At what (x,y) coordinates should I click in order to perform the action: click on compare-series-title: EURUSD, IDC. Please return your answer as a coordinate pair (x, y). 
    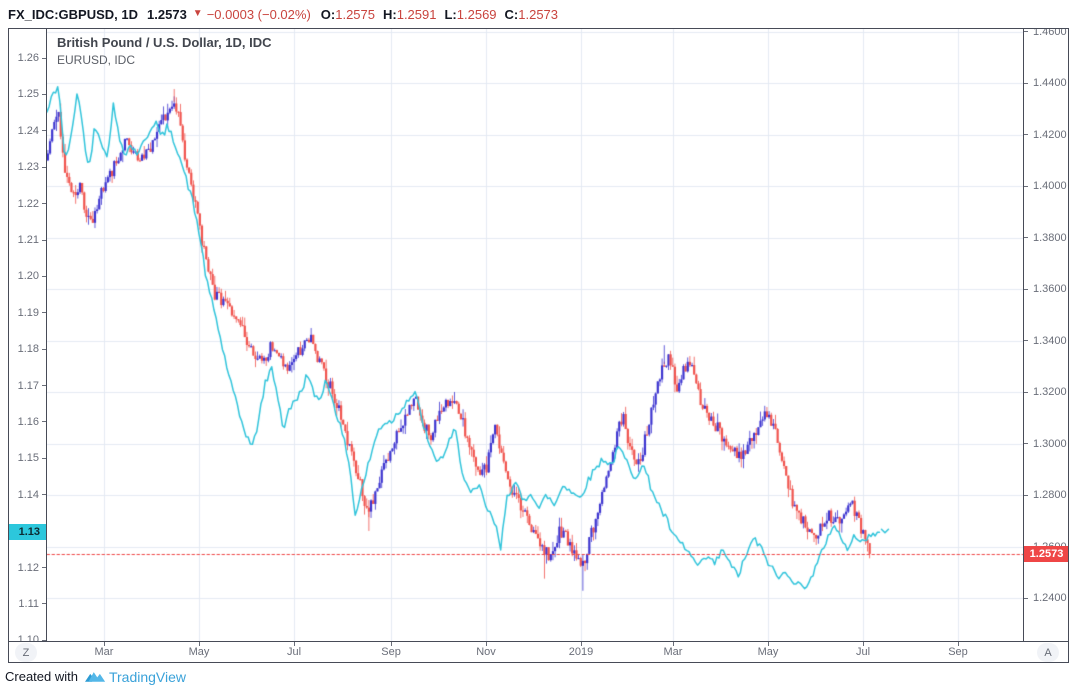
    Looking at the image, I should click on (96, 60).